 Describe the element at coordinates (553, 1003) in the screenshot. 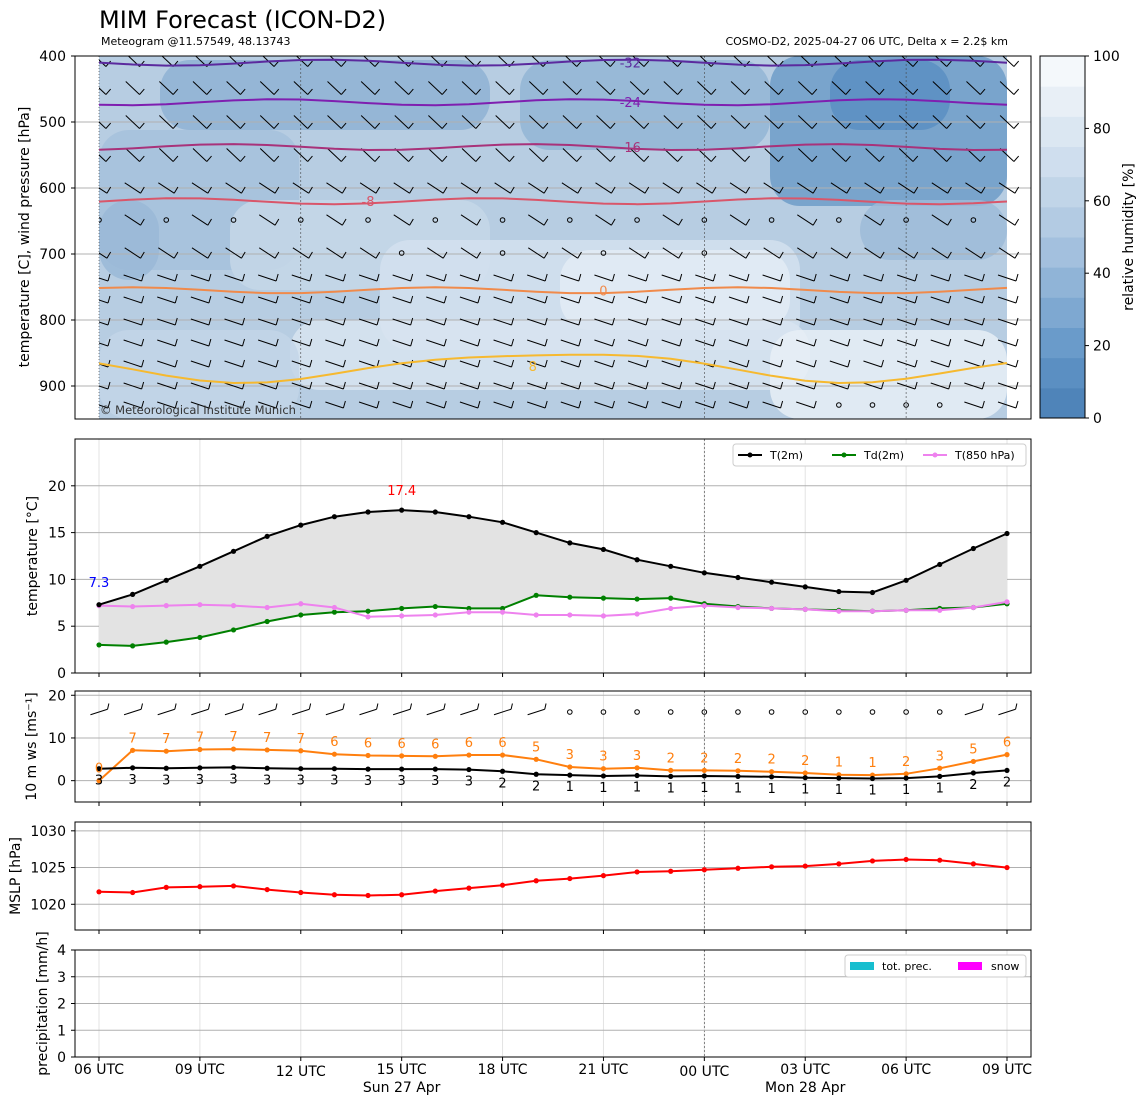

I see `precip-panel-frame` at that location.